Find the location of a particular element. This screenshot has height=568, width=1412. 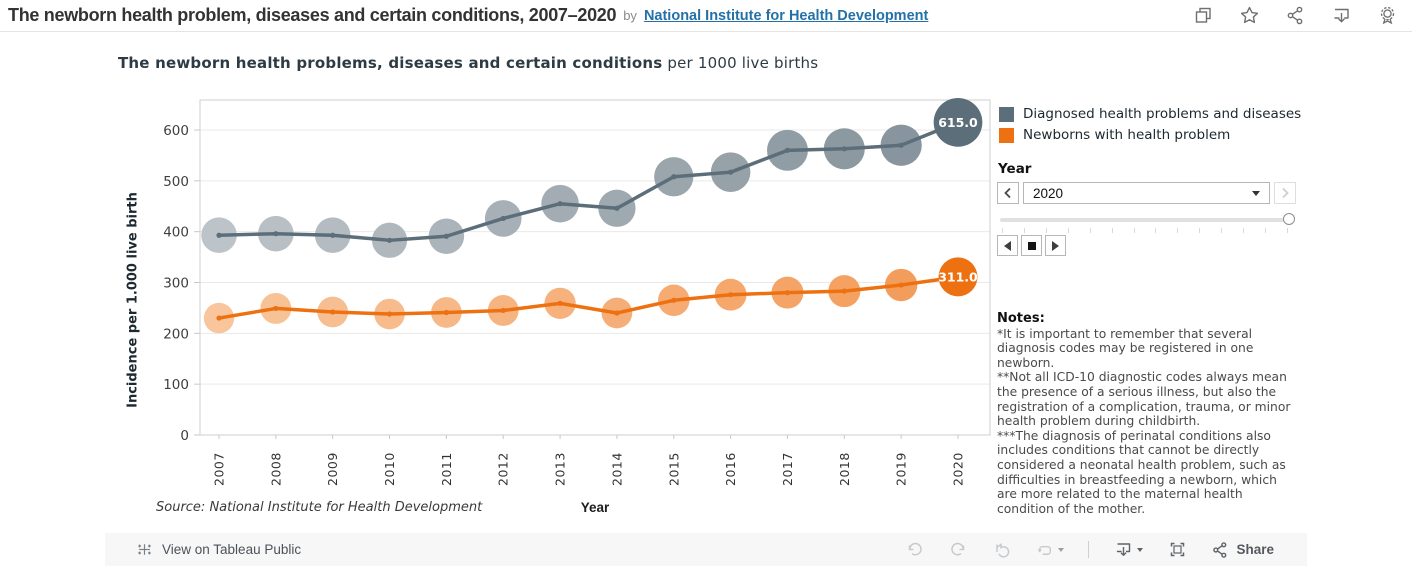

playback-controls is located at coordinates (1031, 245).